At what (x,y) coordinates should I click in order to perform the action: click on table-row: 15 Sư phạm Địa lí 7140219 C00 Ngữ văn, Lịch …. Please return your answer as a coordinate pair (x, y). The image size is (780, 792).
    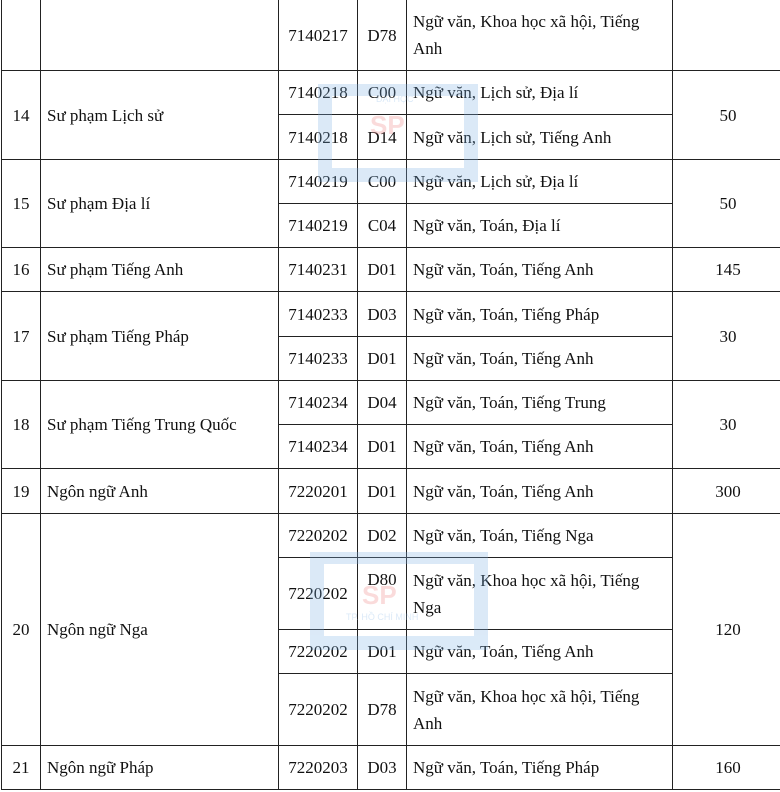
    Looking at the image, I should click on (390, 203).